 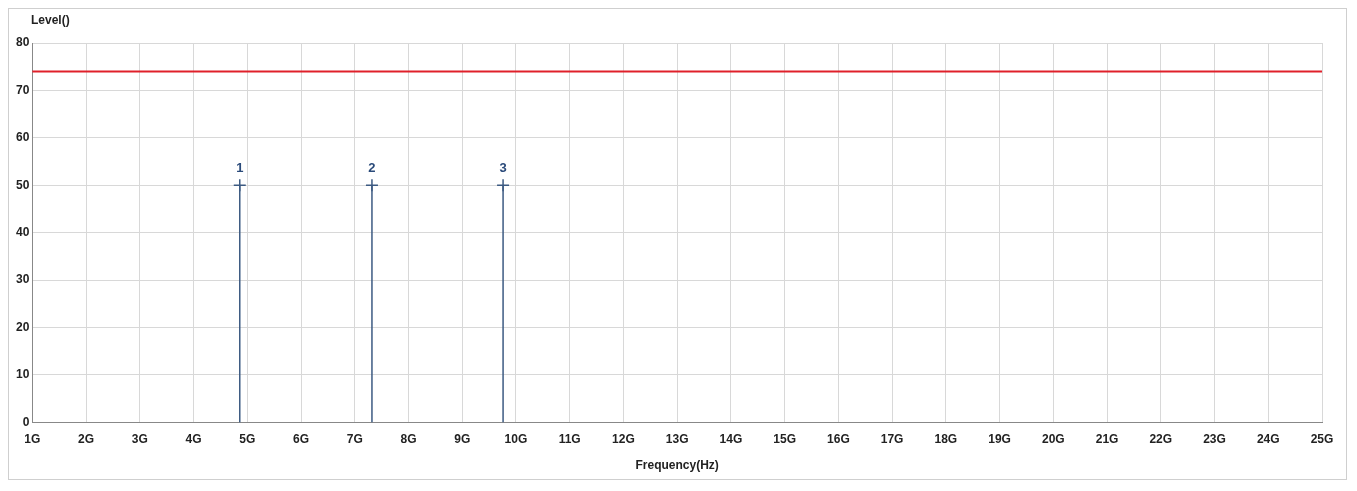 I want to click on y-axis-title: Level(), so click(x=50, y=20).